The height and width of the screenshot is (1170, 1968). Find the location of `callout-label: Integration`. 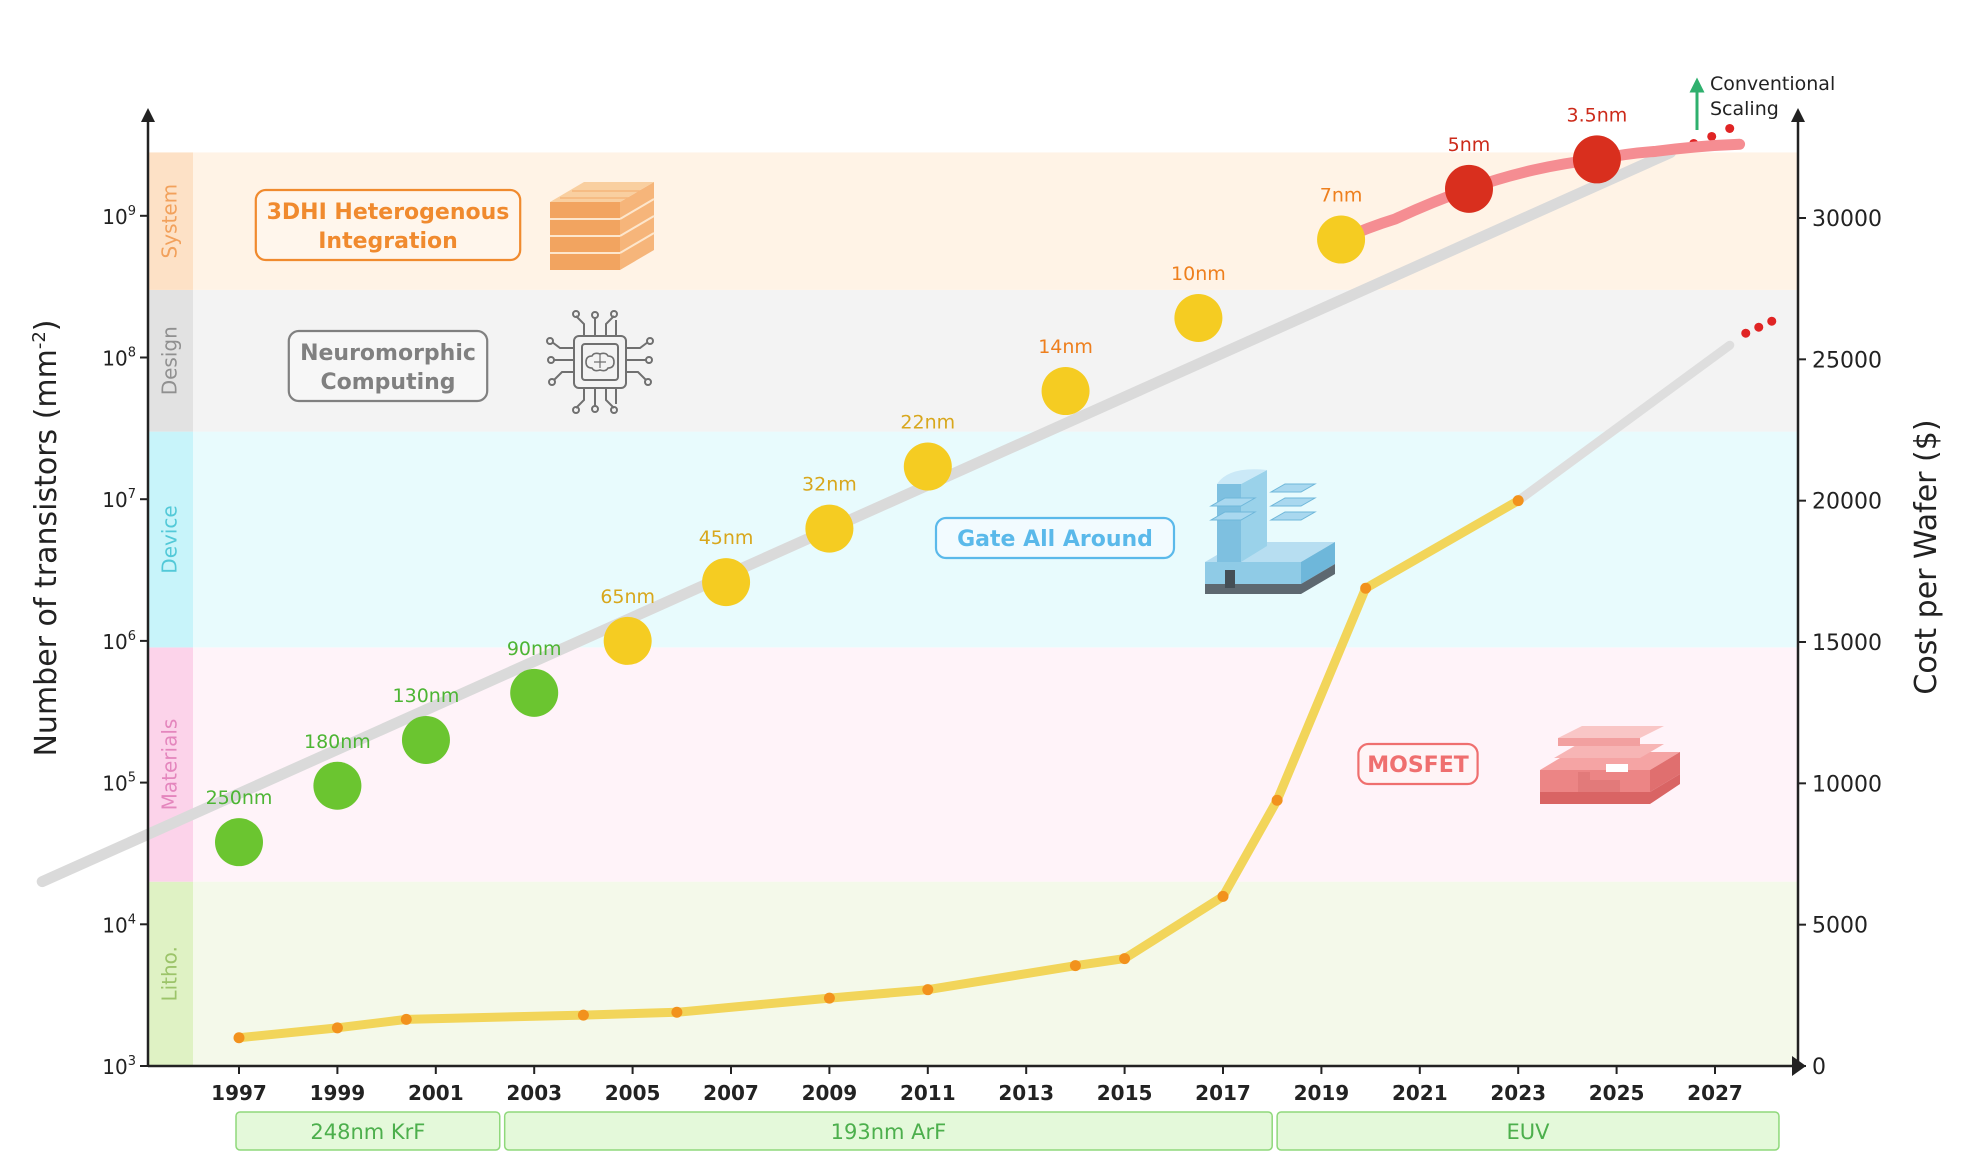

callout-label: Integration is located at coordinates (388, 241).